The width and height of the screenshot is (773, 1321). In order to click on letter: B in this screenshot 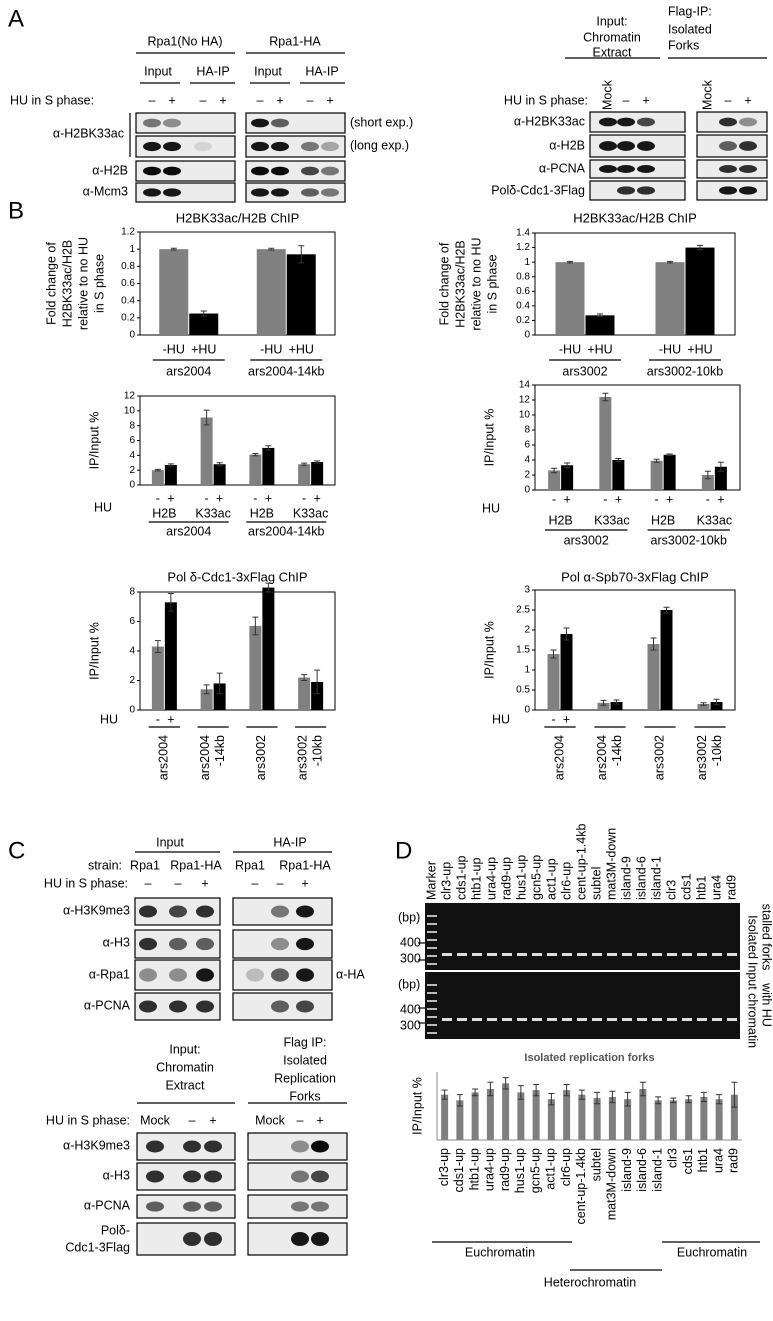, I will do `click(16, 210)`.